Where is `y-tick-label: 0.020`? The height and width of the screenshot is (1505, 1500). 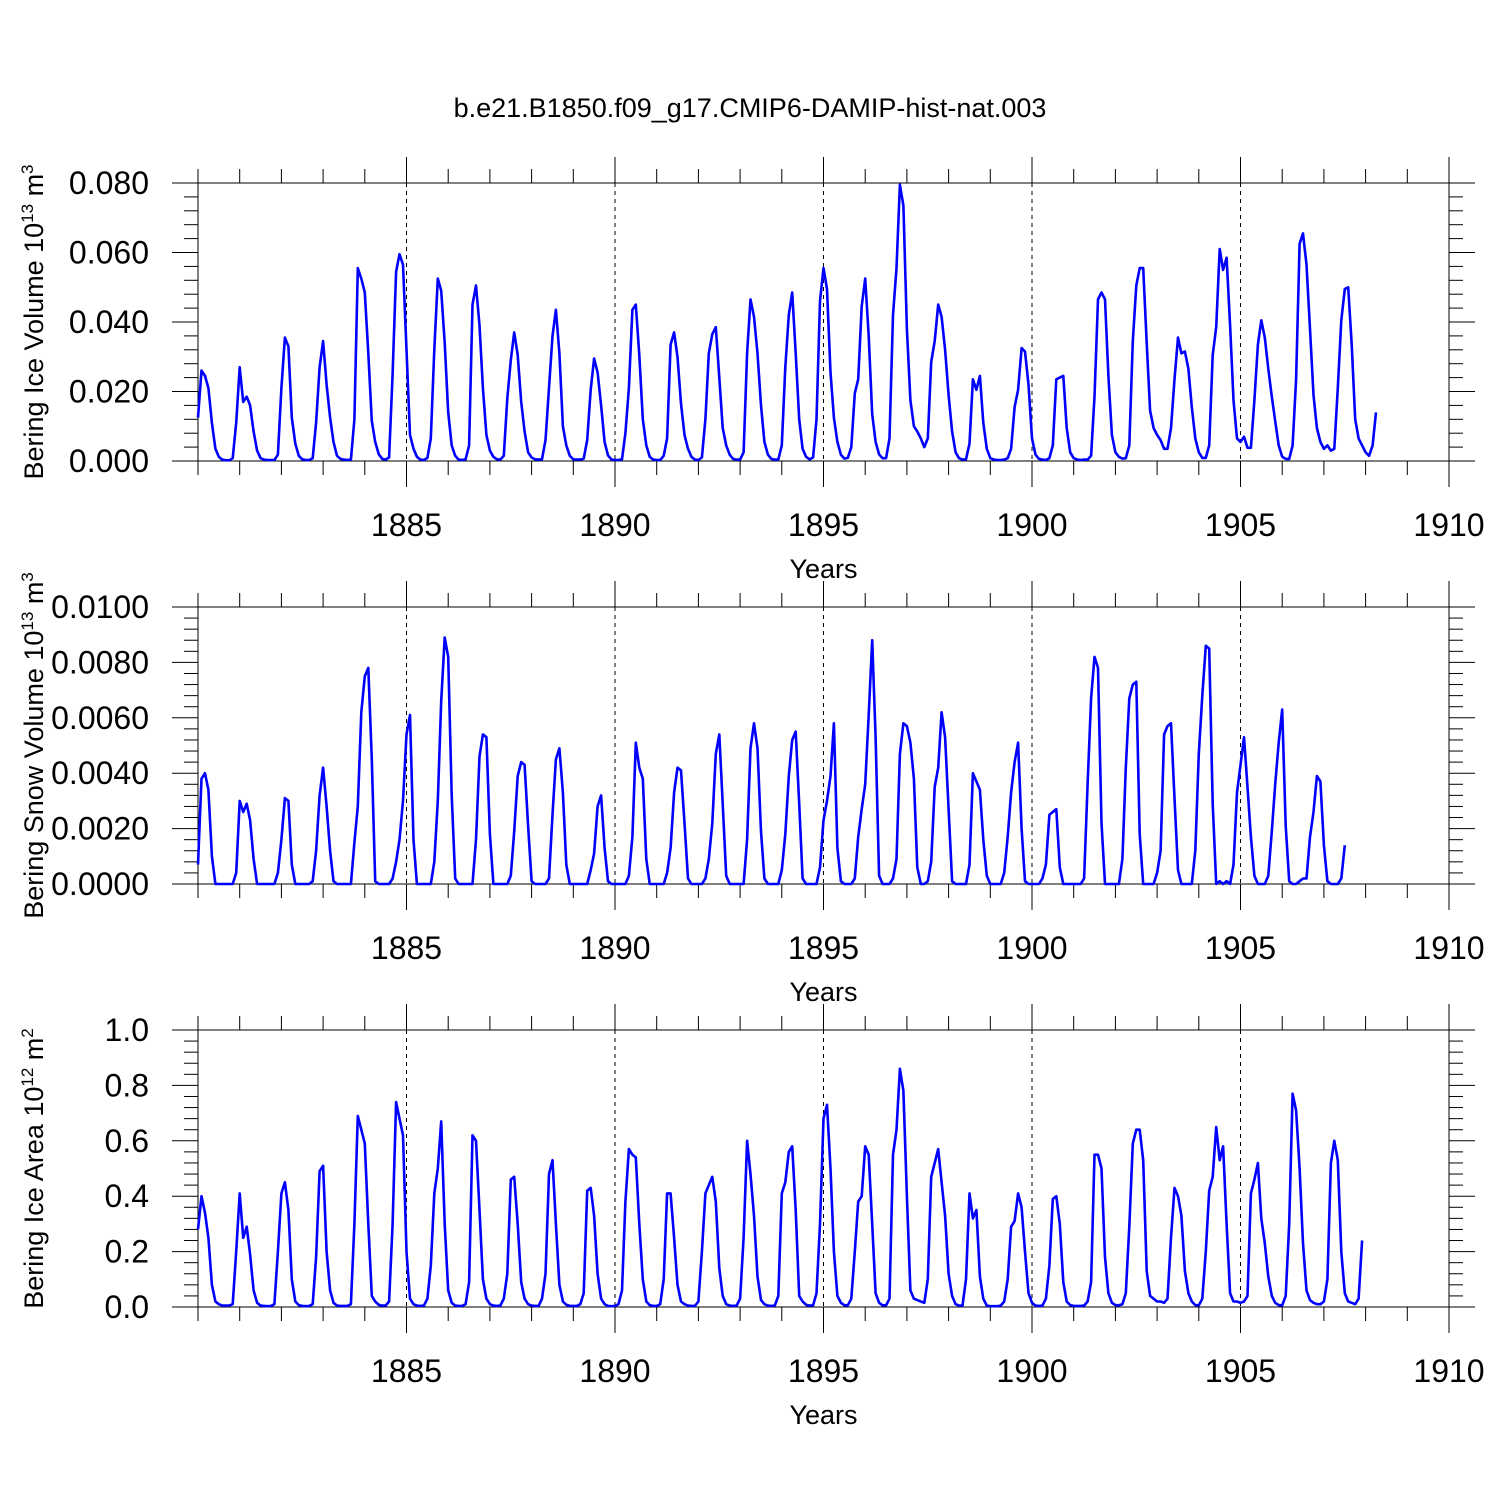
y-tick-label: 0.020 is located at coordinates (109, 392).